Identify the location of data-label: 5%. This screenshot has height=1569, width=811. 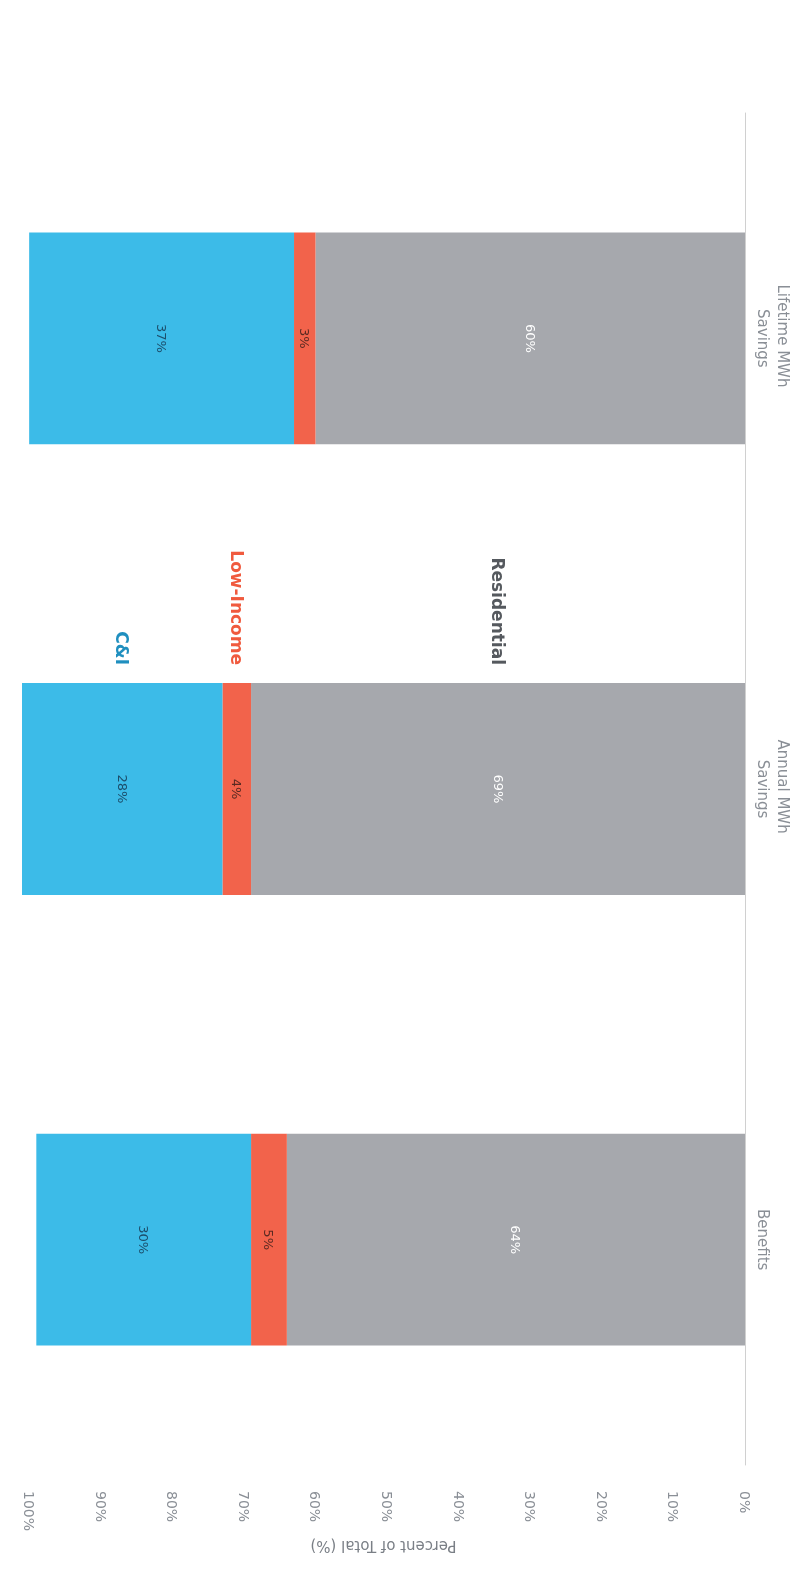
(269, 1239).